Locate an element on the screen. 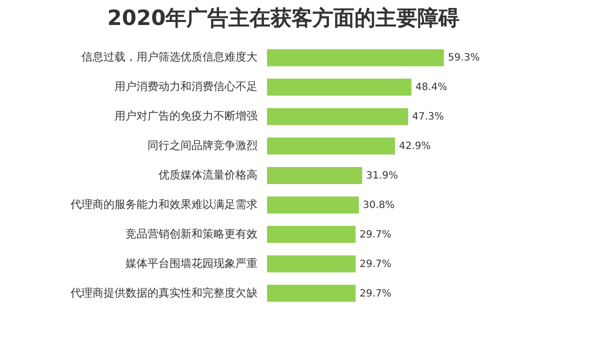  y-tick-label: 竞品营销创新和策略更有效 is located at coordinates (192, 233).